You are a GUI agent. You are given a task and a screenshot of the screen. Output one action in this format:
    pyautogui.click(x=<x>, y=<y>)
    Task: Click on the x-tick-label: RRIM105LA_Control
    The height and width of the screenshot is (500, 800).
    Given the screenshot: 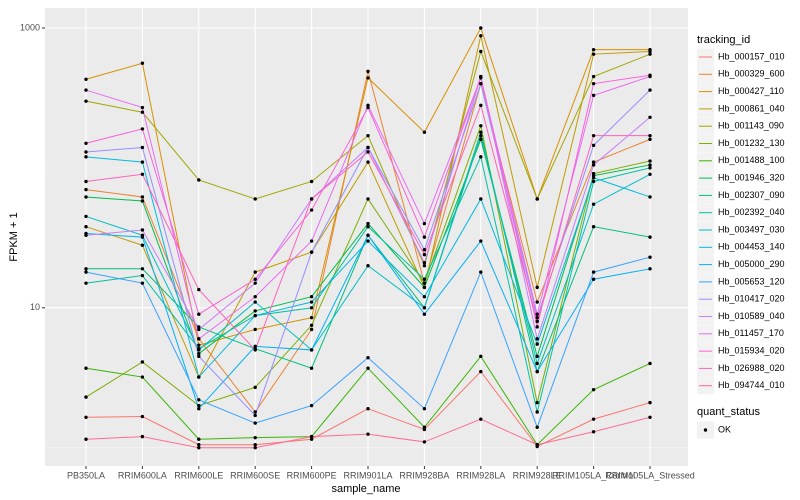 What is the action you would take?
    pyautogui.click(x=593, y=475)
    